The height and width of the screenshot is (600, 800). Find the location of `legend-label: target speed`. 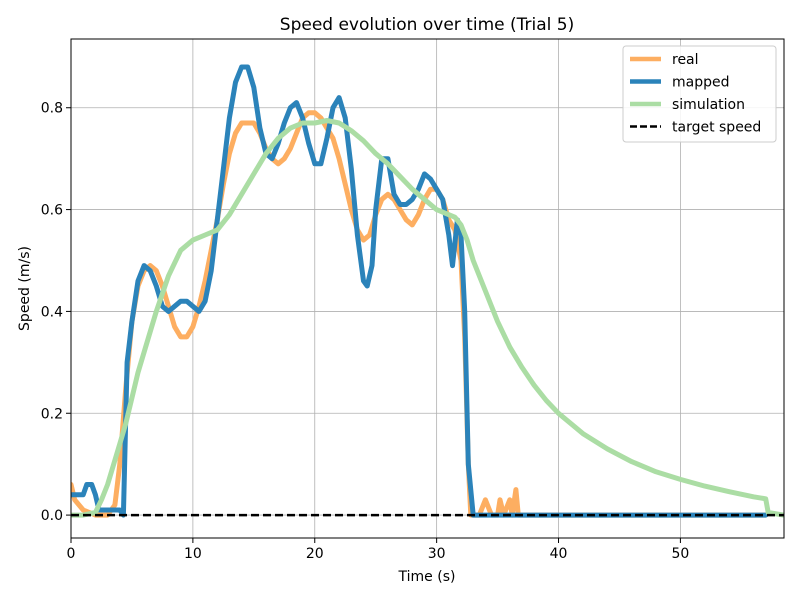

legend-label: target speed is located at coordinates (716, 128).